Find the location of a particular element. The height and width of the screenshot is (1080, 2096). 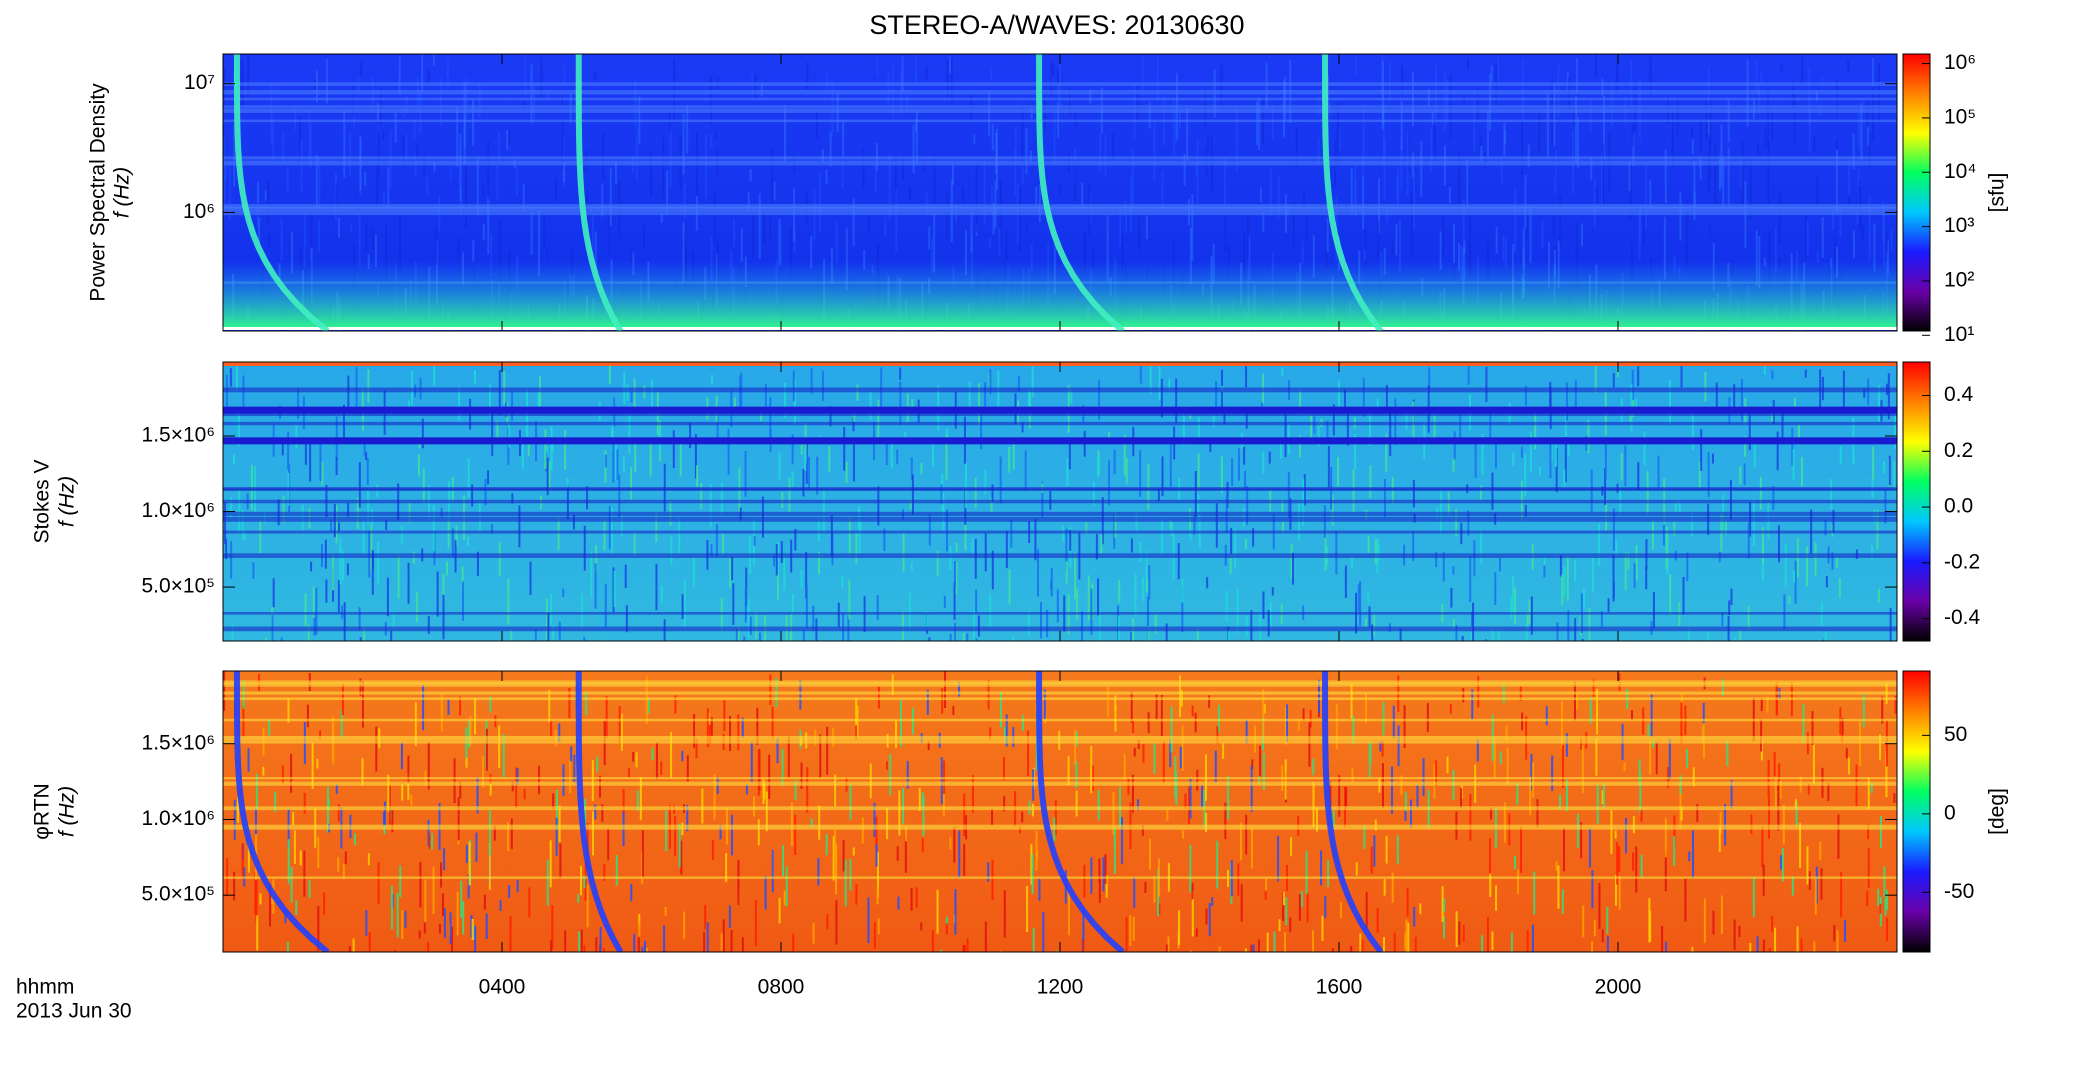

y-axis-label: Power Spectral Density is located at coordinates (98, 192).